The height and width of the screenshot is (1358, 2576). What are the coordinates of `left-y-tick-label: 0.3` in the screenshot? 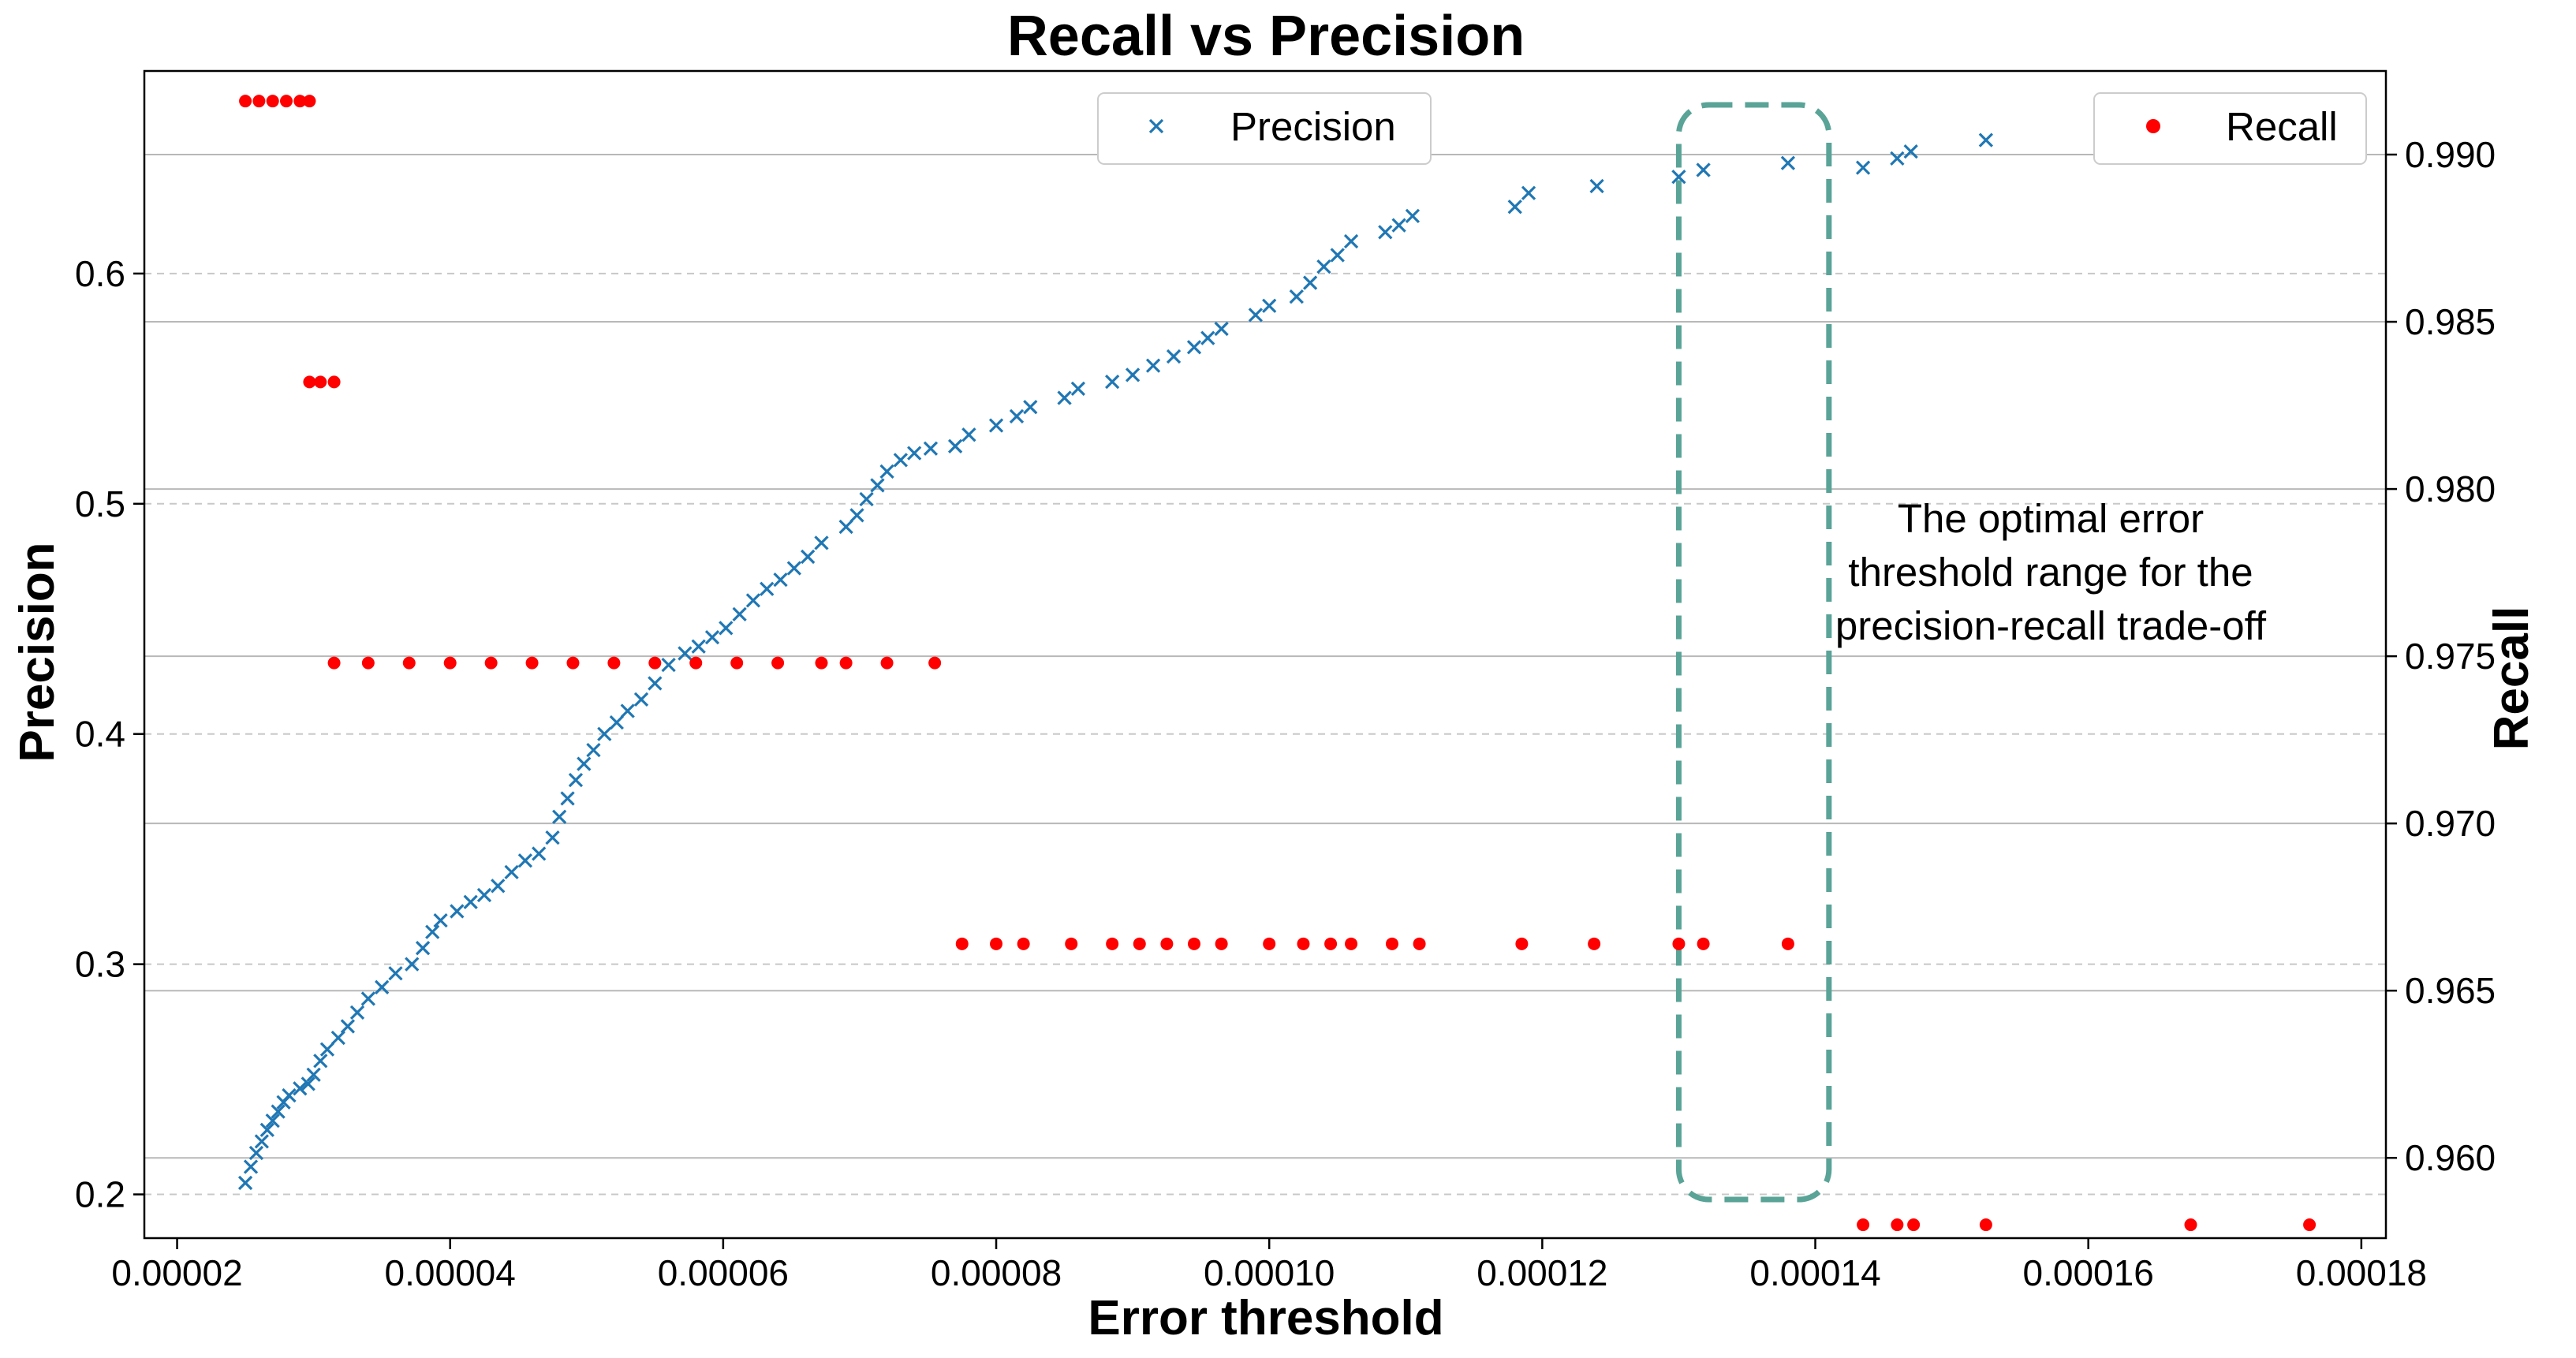 It's located at (100, 964).